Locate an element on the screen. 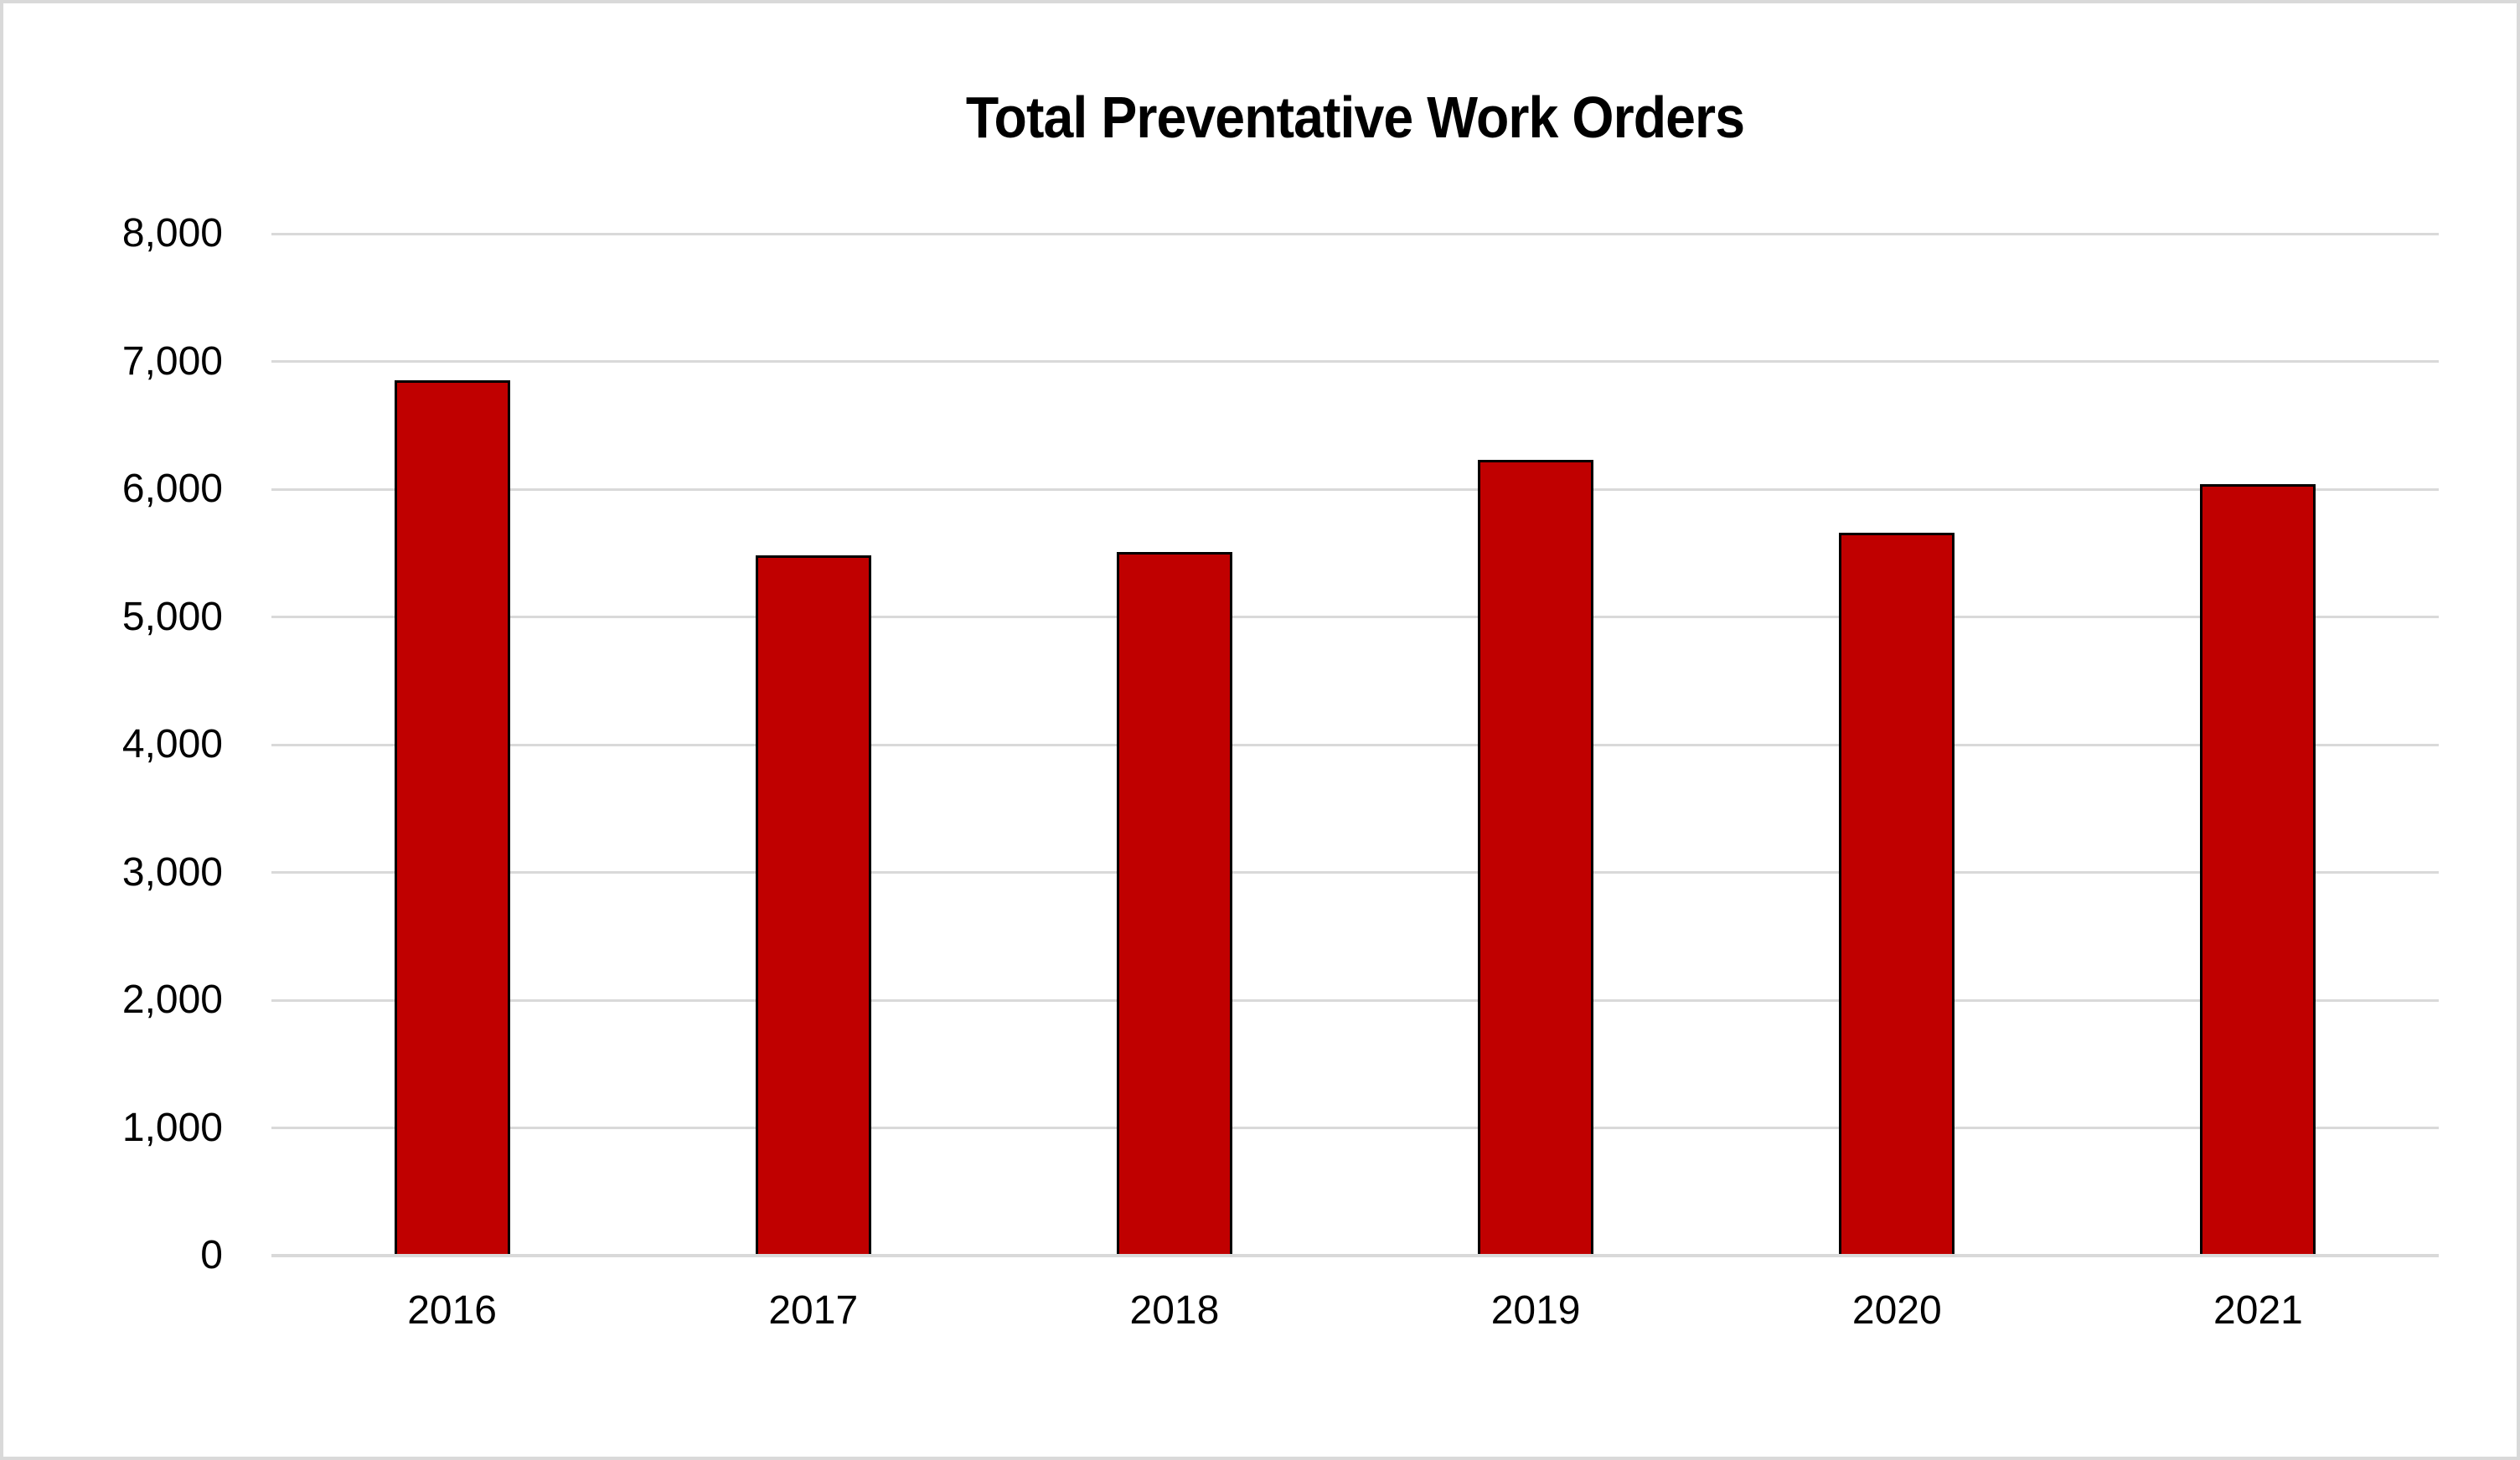 The image size is (2520, 1460). y-tick-label: 4,000 is located at coordinates (172, 744).